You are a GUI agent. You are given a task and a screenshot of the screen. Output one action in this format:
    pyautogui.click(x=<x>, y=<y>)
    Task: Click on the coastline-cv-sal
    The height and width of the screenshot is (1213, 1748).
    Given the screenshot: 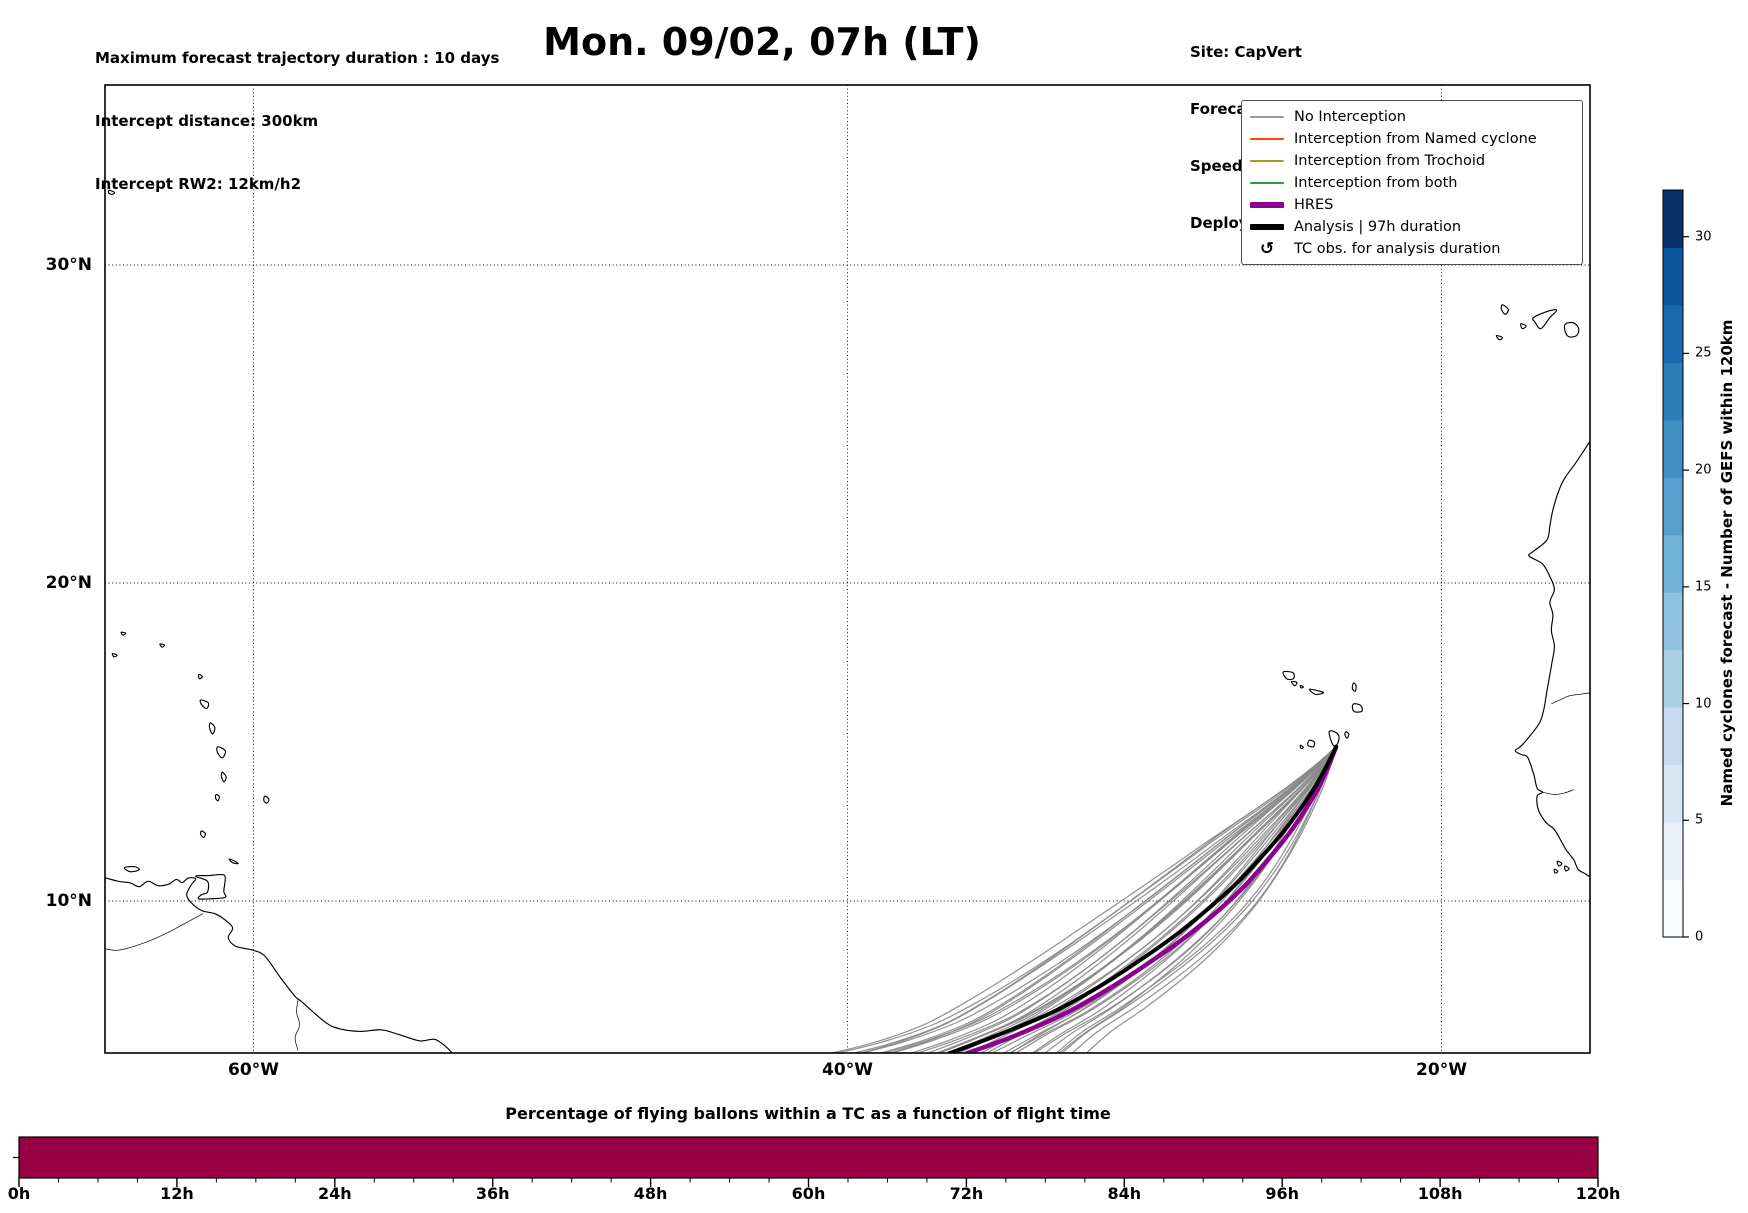 What is the action you would take?
    pyautogui.click(x=1354, y=687)
    